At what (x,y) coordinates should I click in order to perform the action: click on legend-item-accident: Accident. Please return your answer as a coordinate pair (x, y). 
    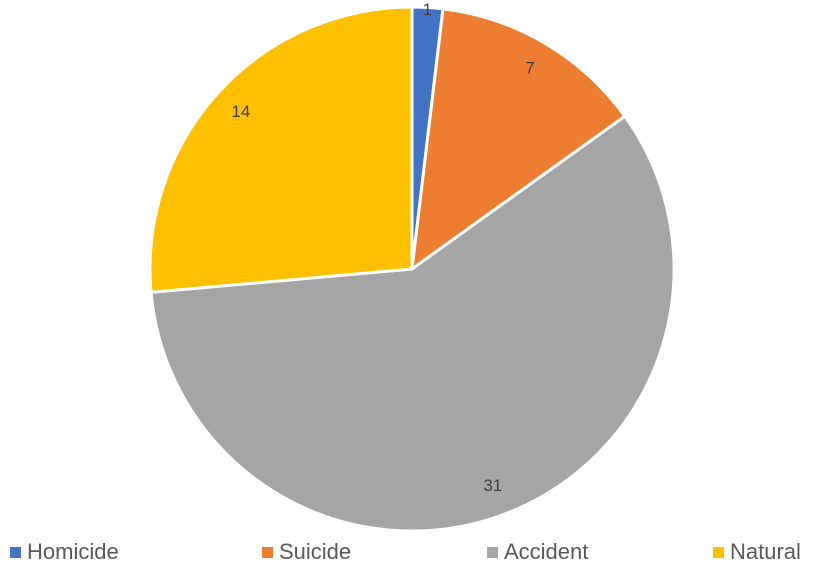
    Looking at the image, I should click on (537, 552).